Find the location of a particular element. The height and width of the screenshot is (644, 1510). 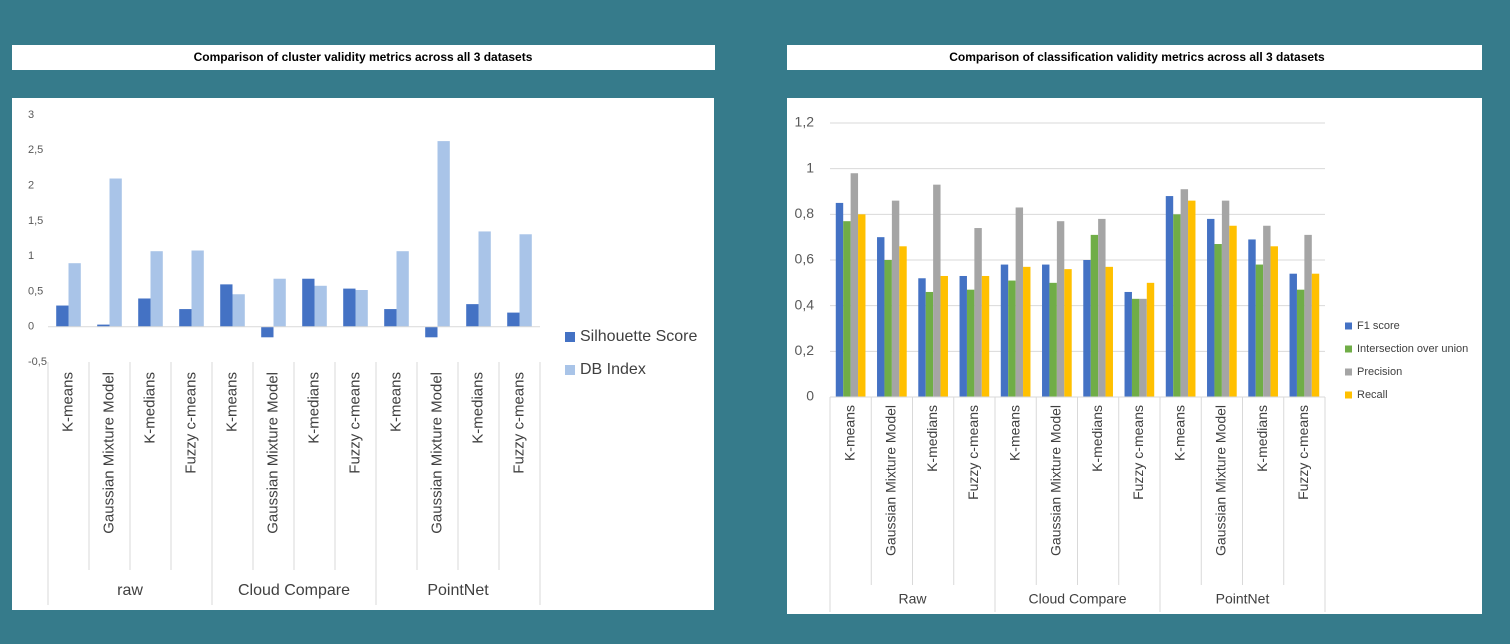

y-tick-label: 0,5 is located at coordinates (35, 291).